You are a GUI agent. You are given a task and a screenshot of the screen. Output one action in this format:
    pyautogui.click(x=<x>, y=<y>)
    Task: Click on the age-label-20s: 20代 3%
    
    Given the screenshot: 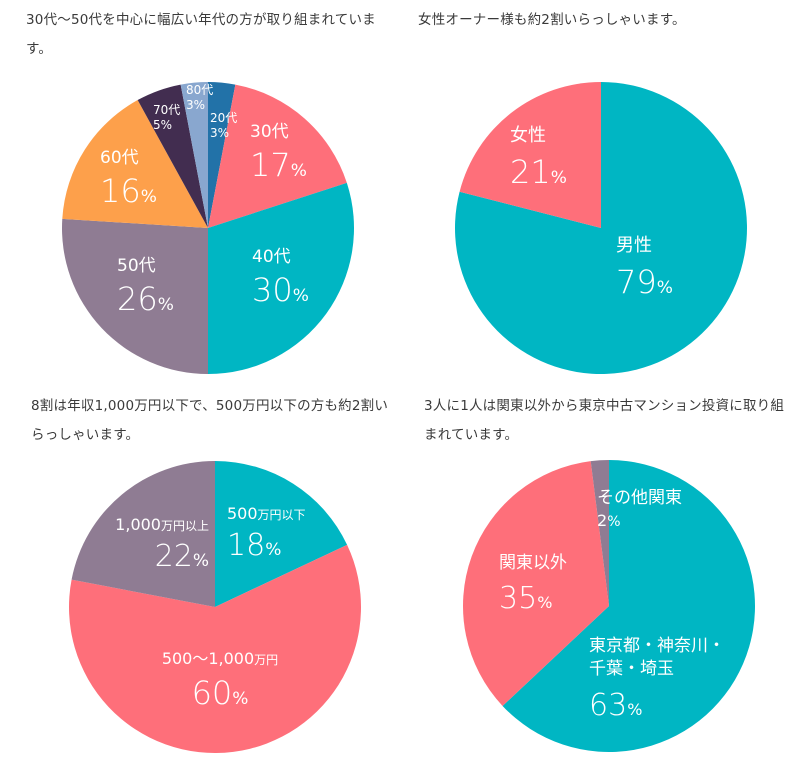 What is the action you would take?
    pyautogui.click(x=224, y=125)
    